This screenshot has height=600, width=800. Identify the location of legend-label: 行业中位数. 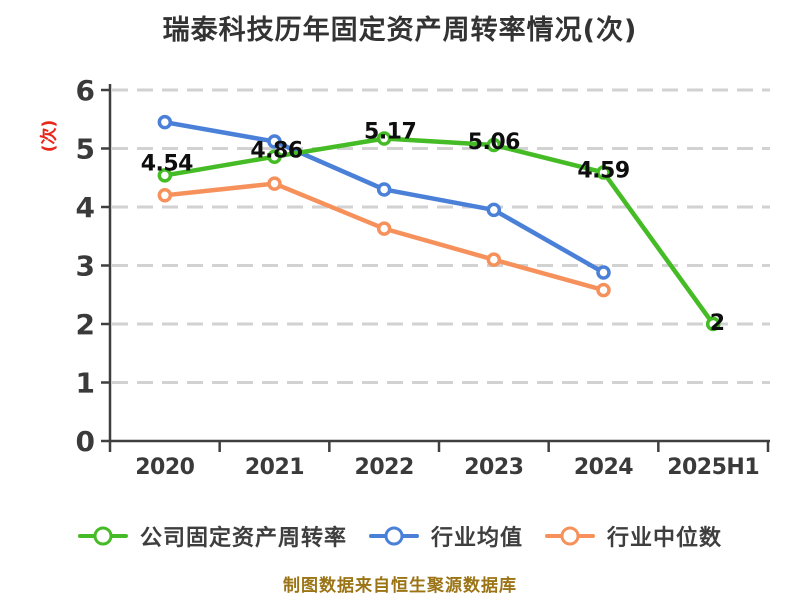
(665, 538).